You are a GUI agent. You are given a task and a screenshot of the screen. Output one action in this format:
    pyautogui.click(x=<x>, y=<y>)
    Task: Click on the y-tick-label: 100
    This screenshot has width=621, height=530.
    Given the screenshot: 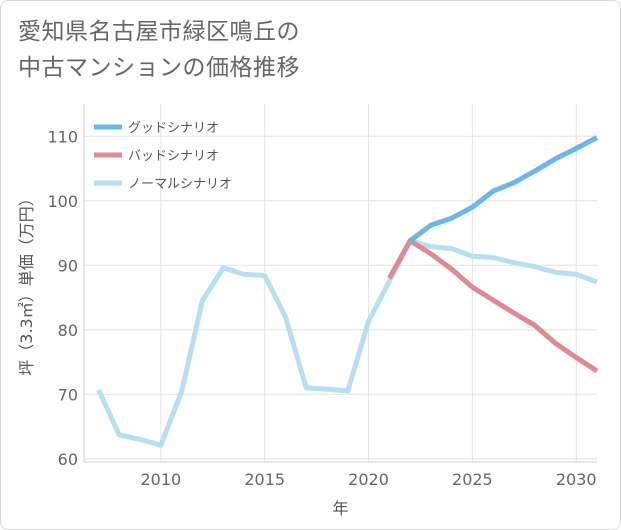 What is the action you would take?
    pyautogui.click(x=62, y=201)
    